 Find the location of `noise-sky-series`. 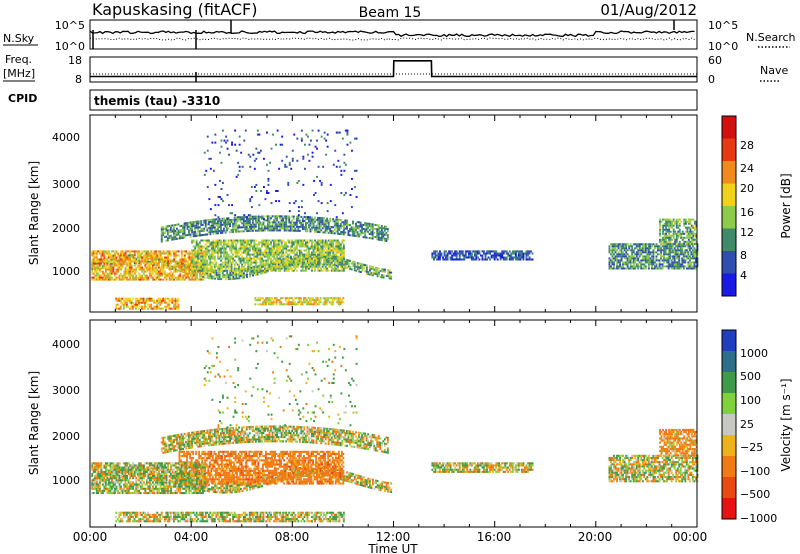

noise-sky-series is located at coordinates (392, 34).